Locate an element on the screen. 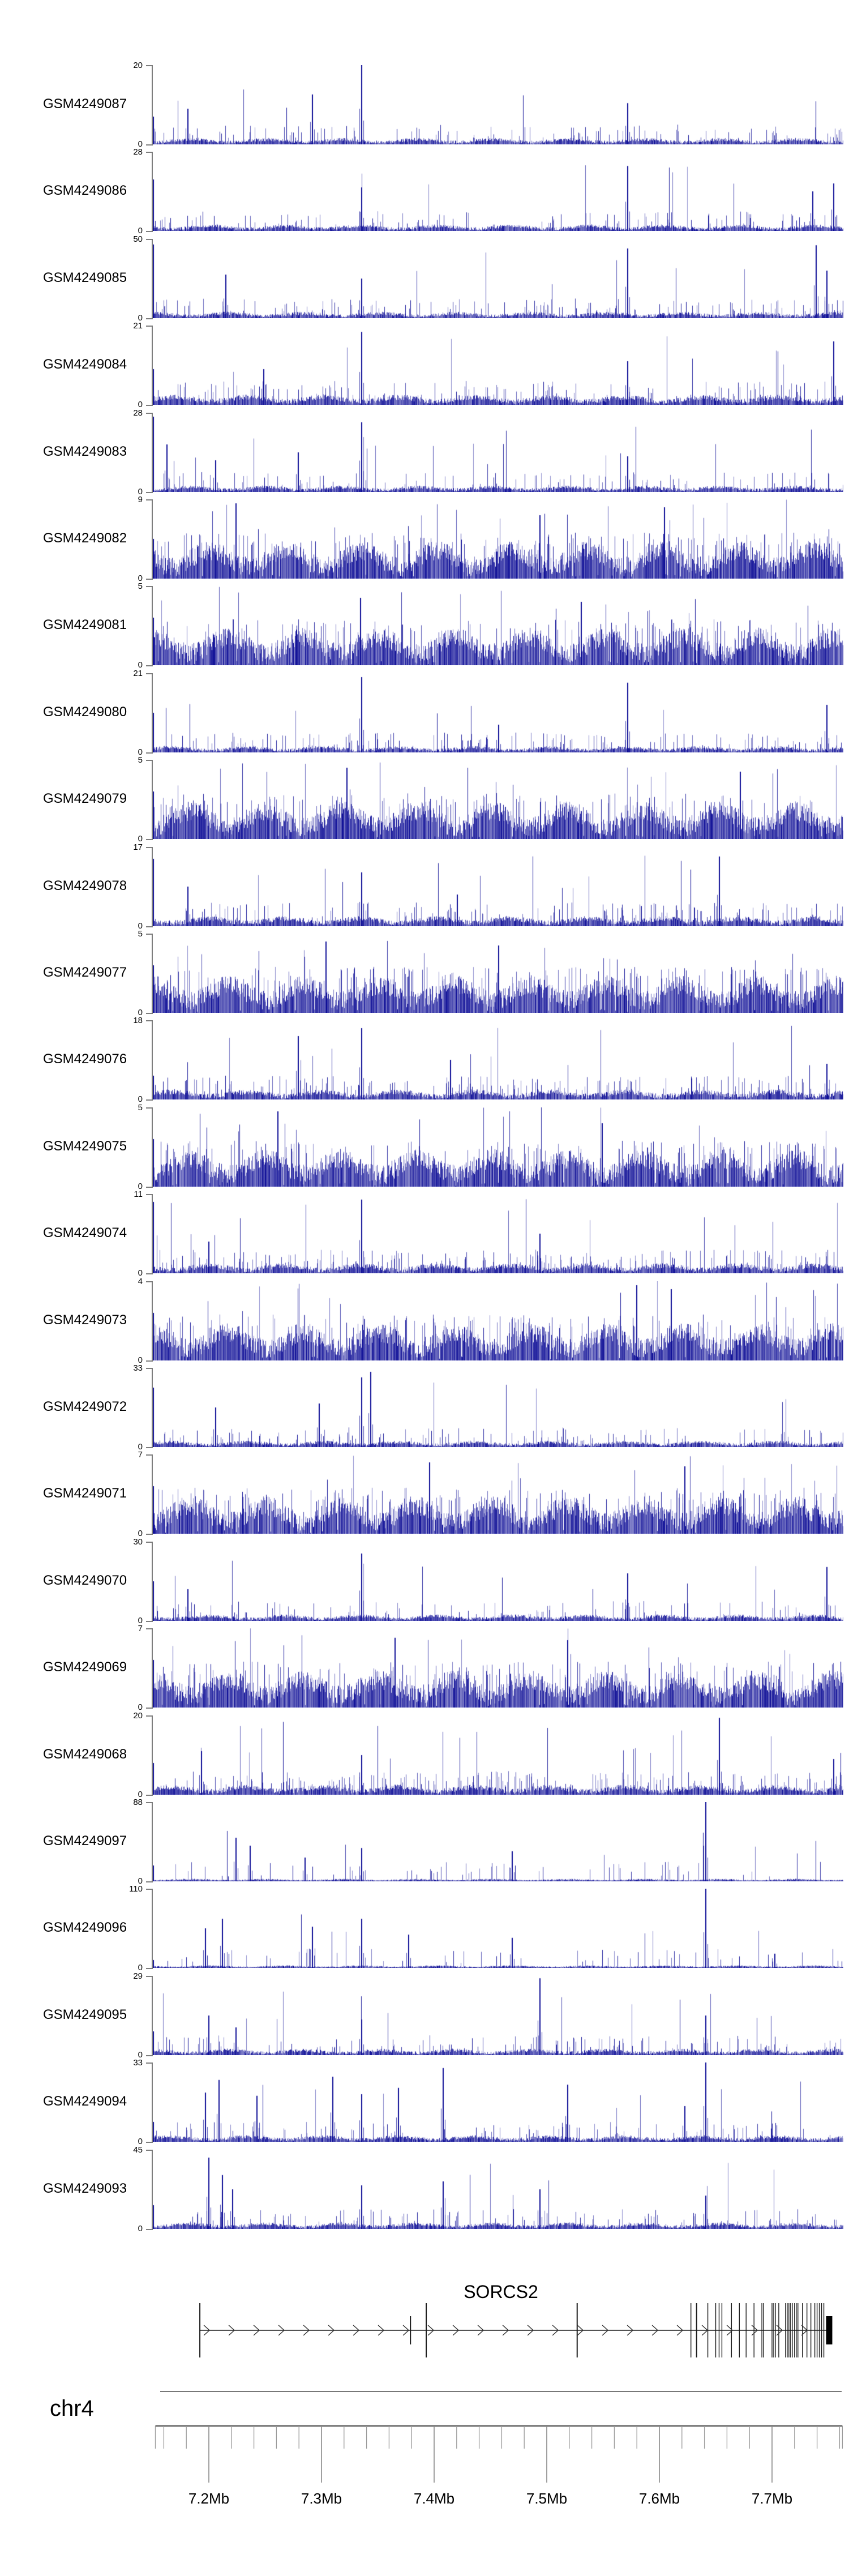 Image resolution: width=849 pixels, height=2576 pixels. track-label: GSM4249096 is located at coordinates (85, 1928).